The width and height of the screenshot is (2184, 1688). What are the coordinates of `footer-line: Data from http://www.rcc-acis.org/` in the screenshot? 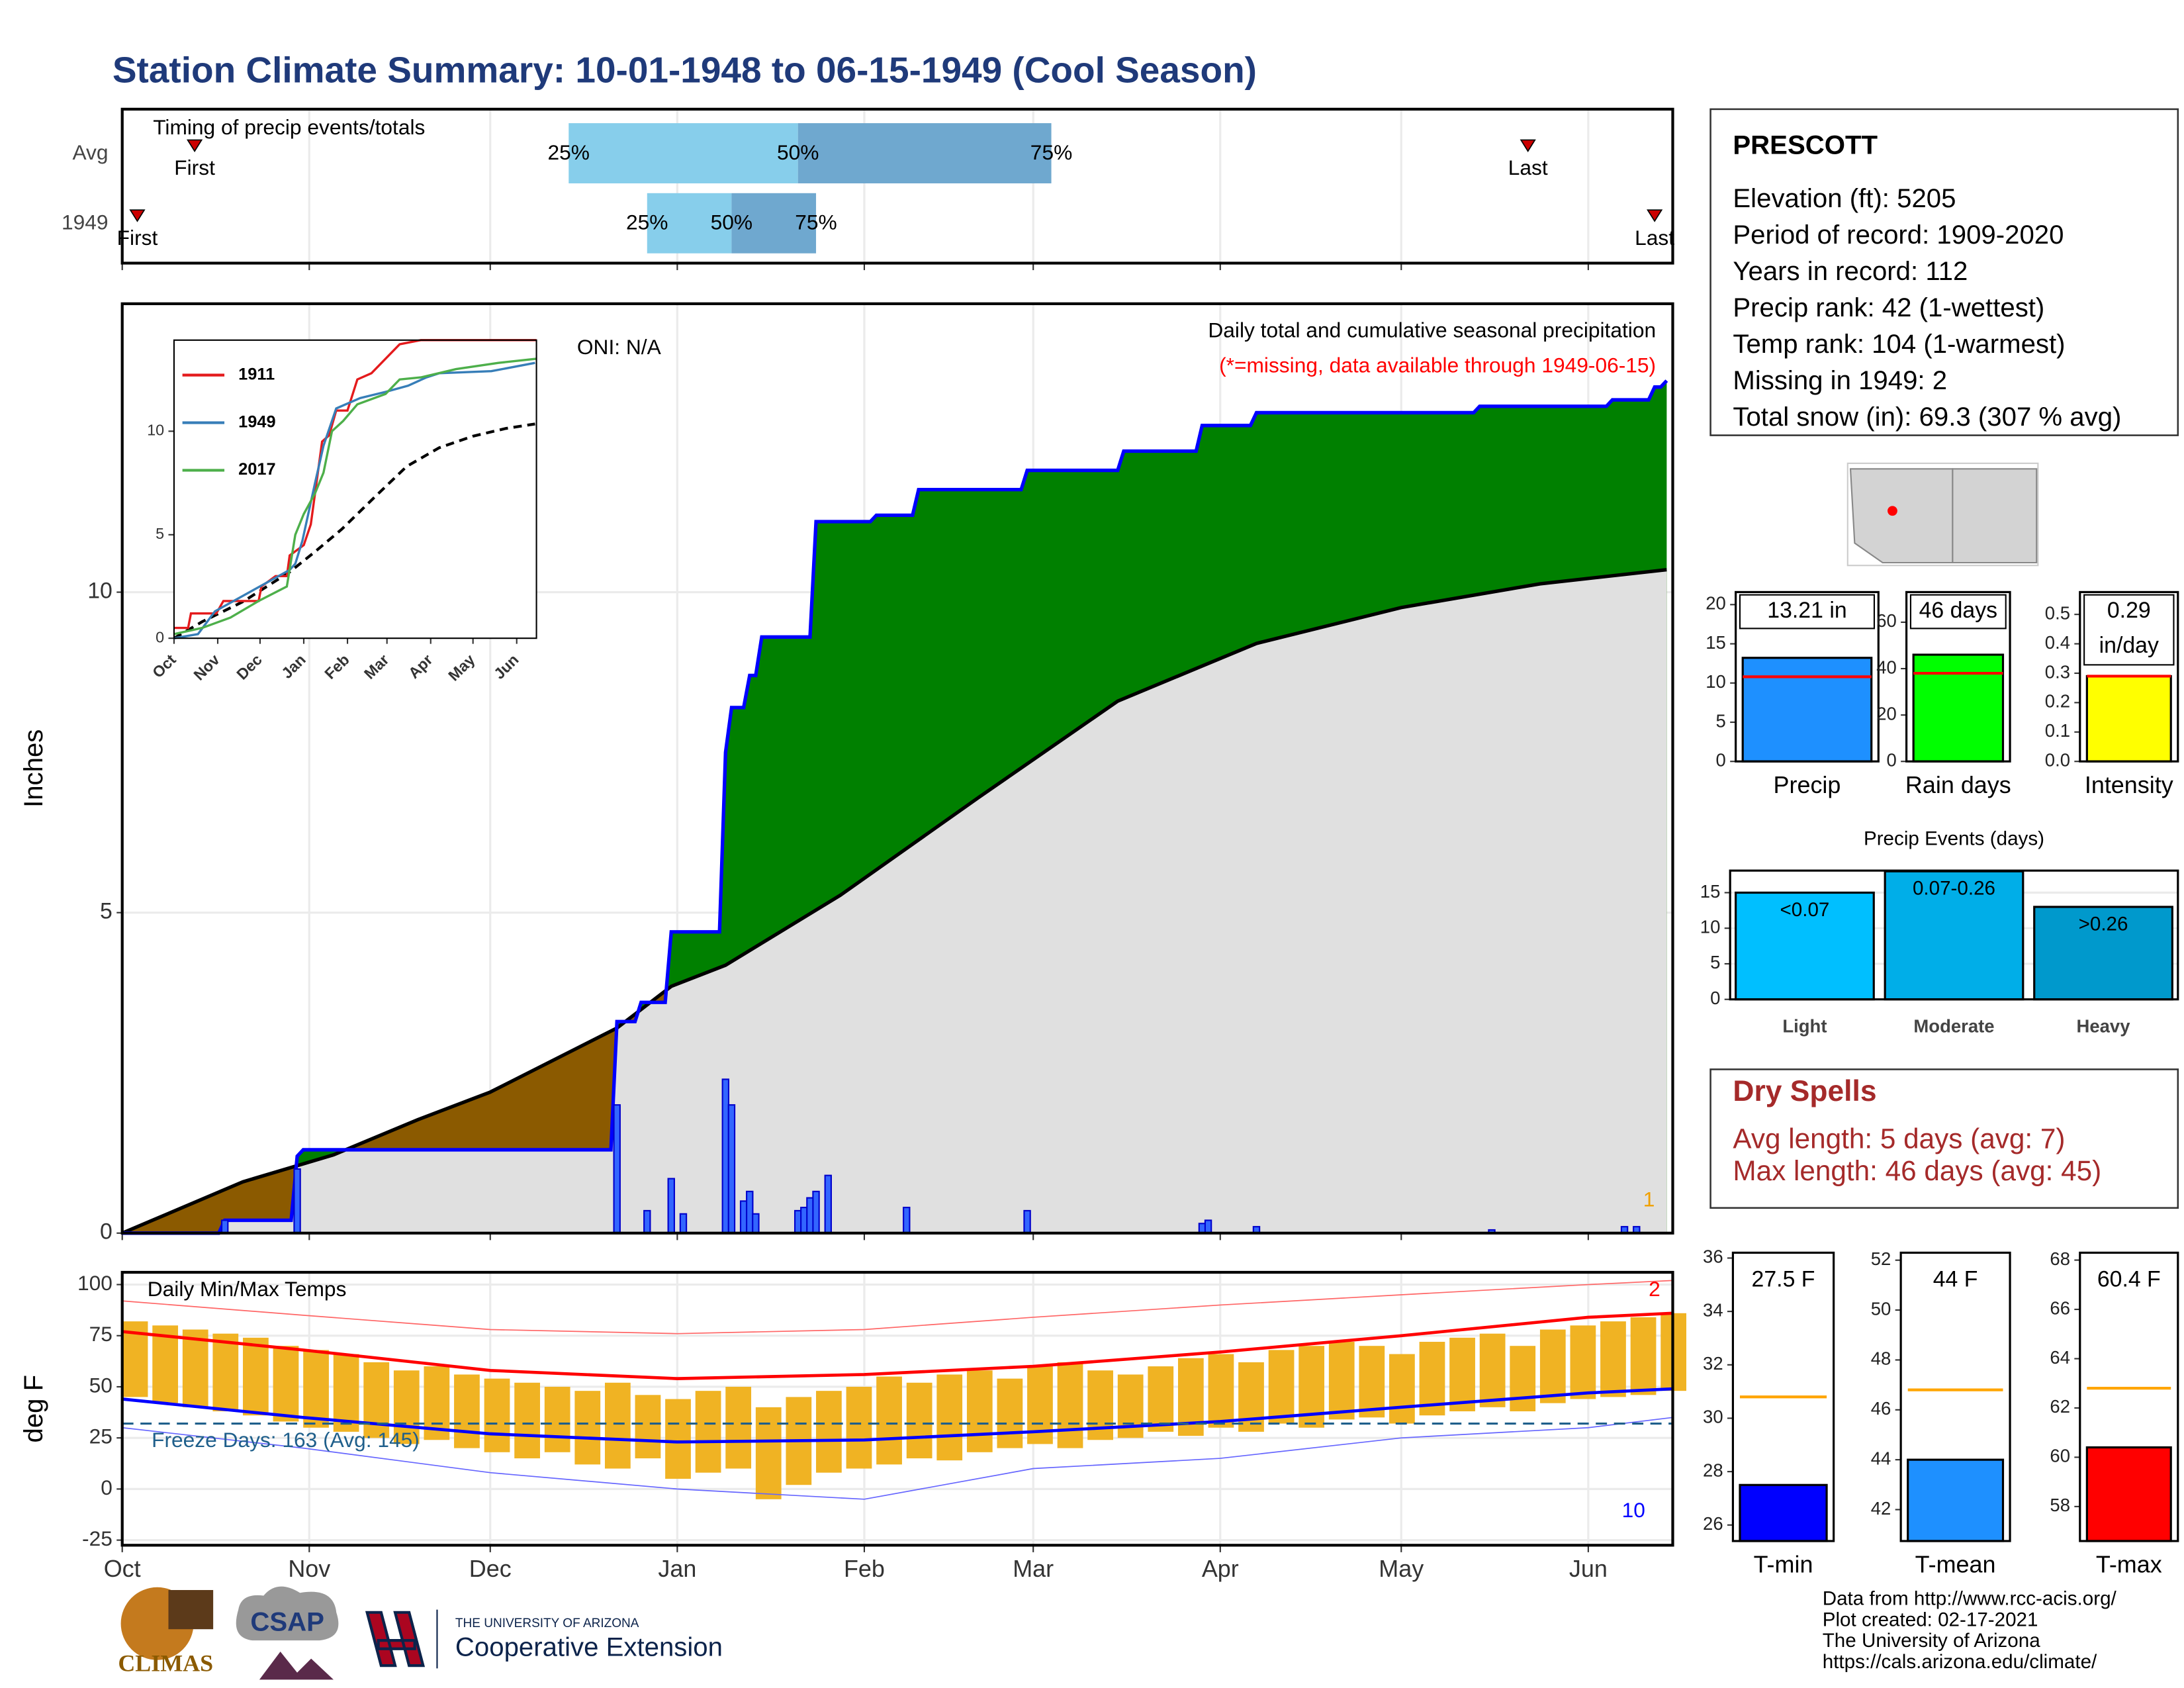 It's located at (1970, 1599).